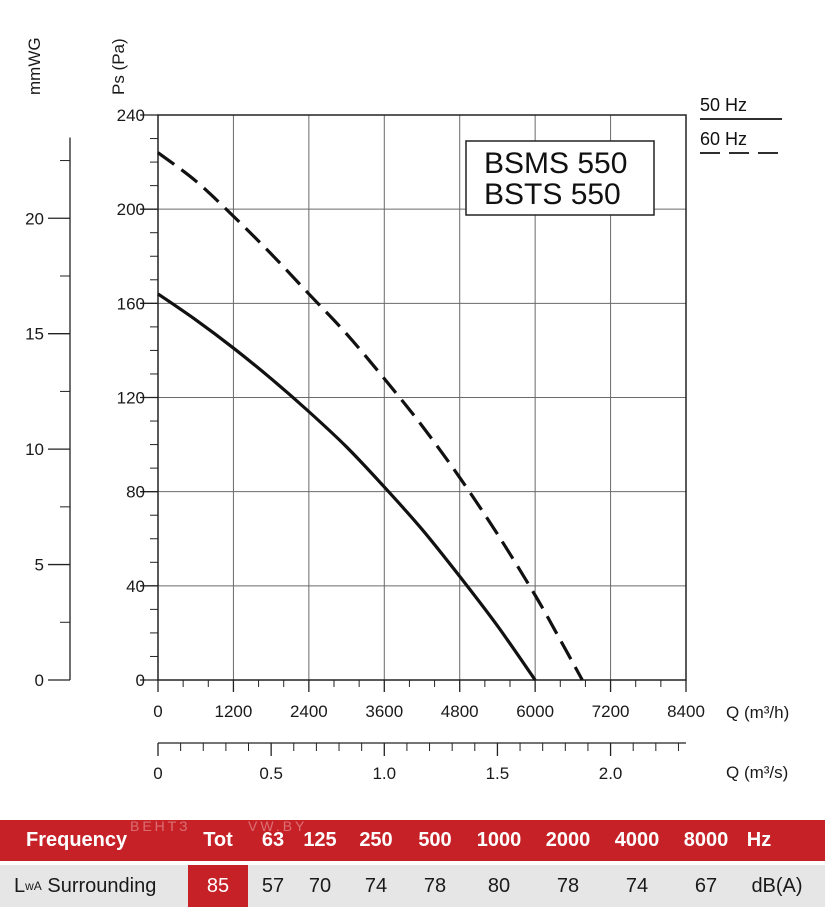 This screenshot has height=907, width=825. Describe the element at coordinates (309, 711) in the screenshot. I see `x-tick-label: 2400` at that location.